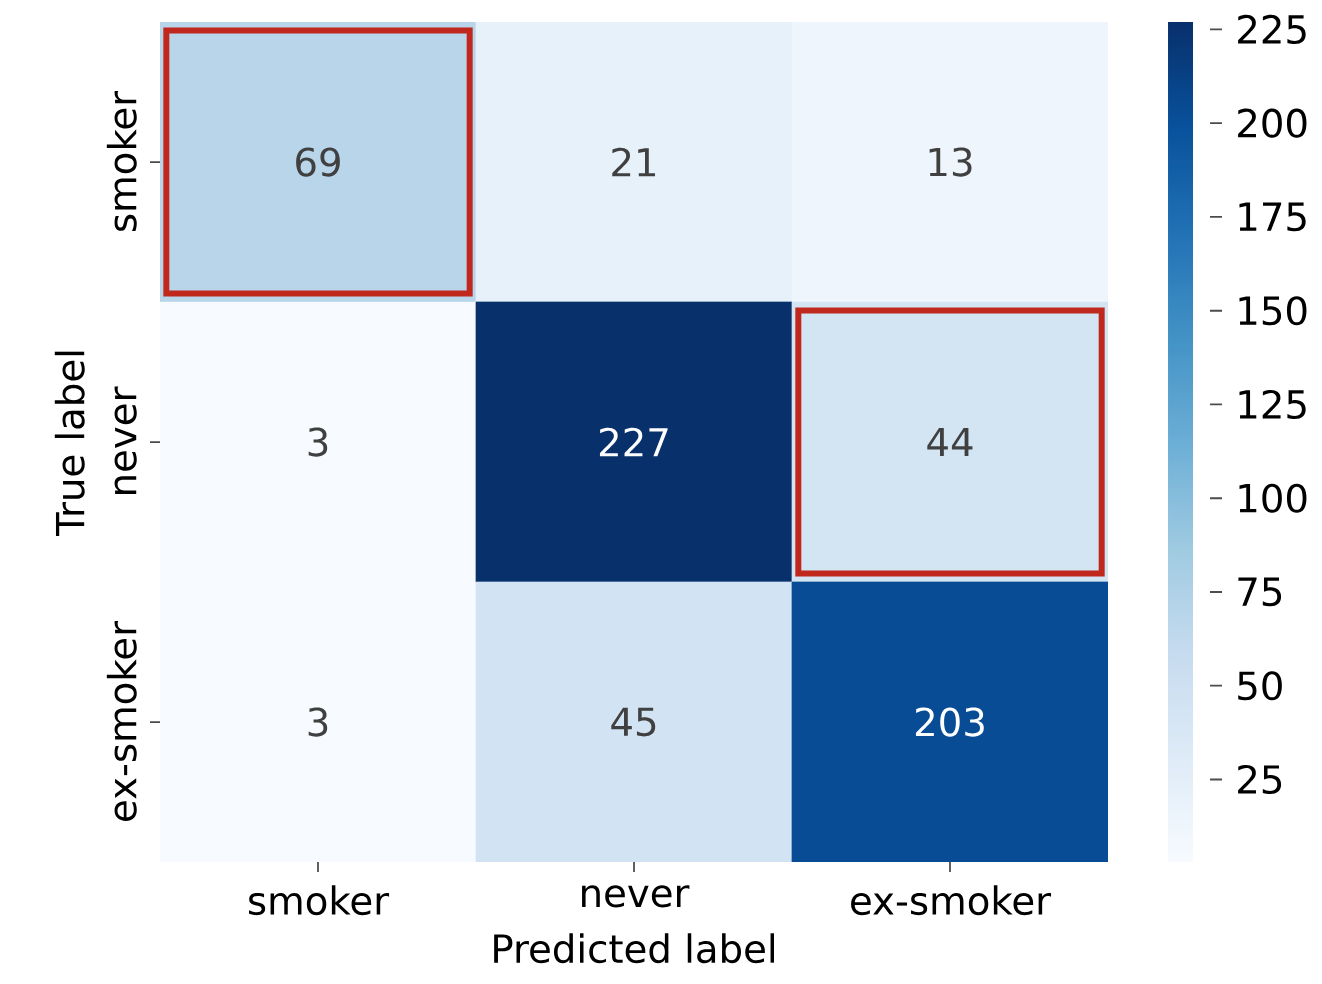 The width and height of the screenshot is (1322, 984). I want to click on x-tick-label: never, so click(636, 896).